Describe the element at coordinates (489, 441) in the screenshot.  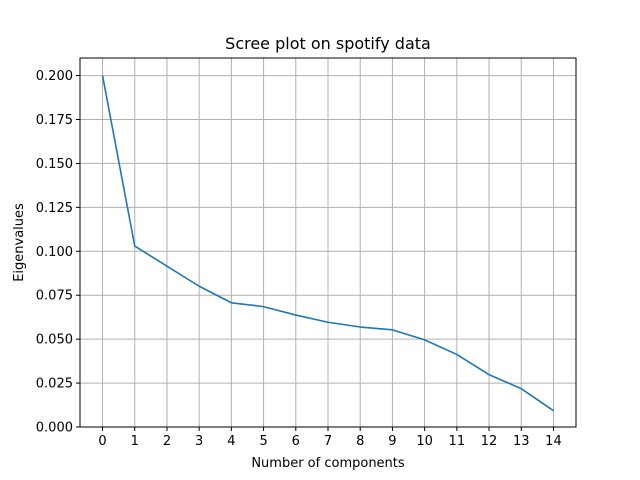
I see `x-tick-label: 12` at that location.